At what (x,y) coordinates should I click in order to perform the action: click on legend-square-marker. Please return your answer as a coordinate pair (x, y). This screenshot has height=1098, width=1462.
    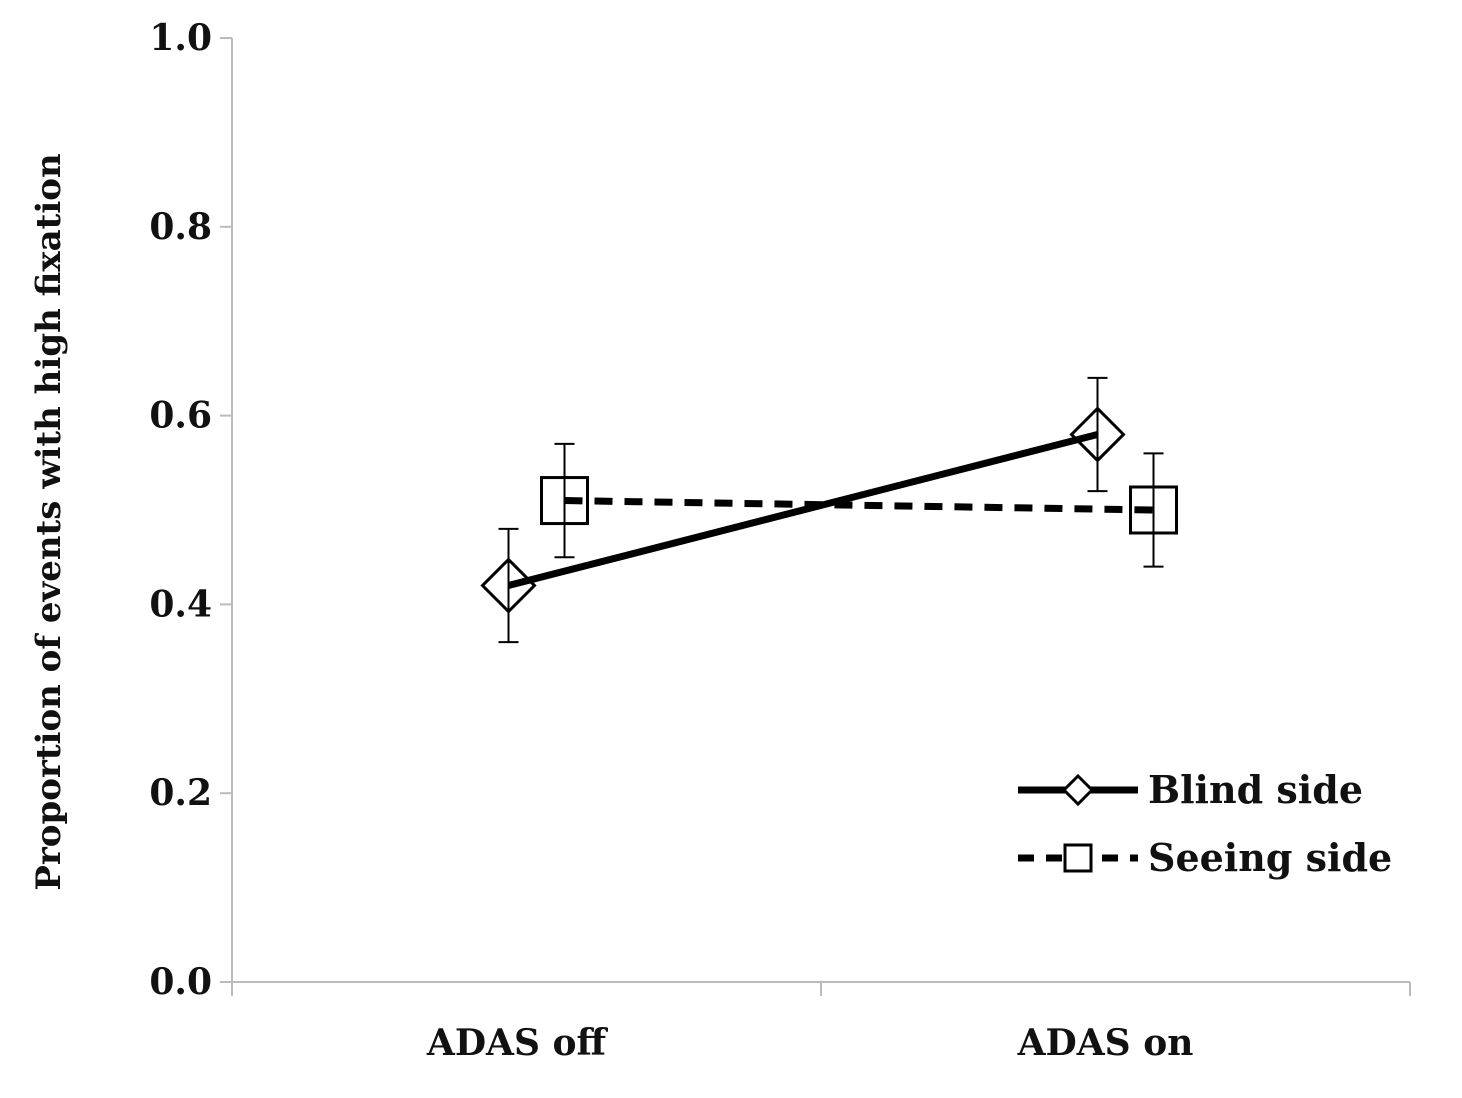
    Looking at the image, I should click on (1078, 858).